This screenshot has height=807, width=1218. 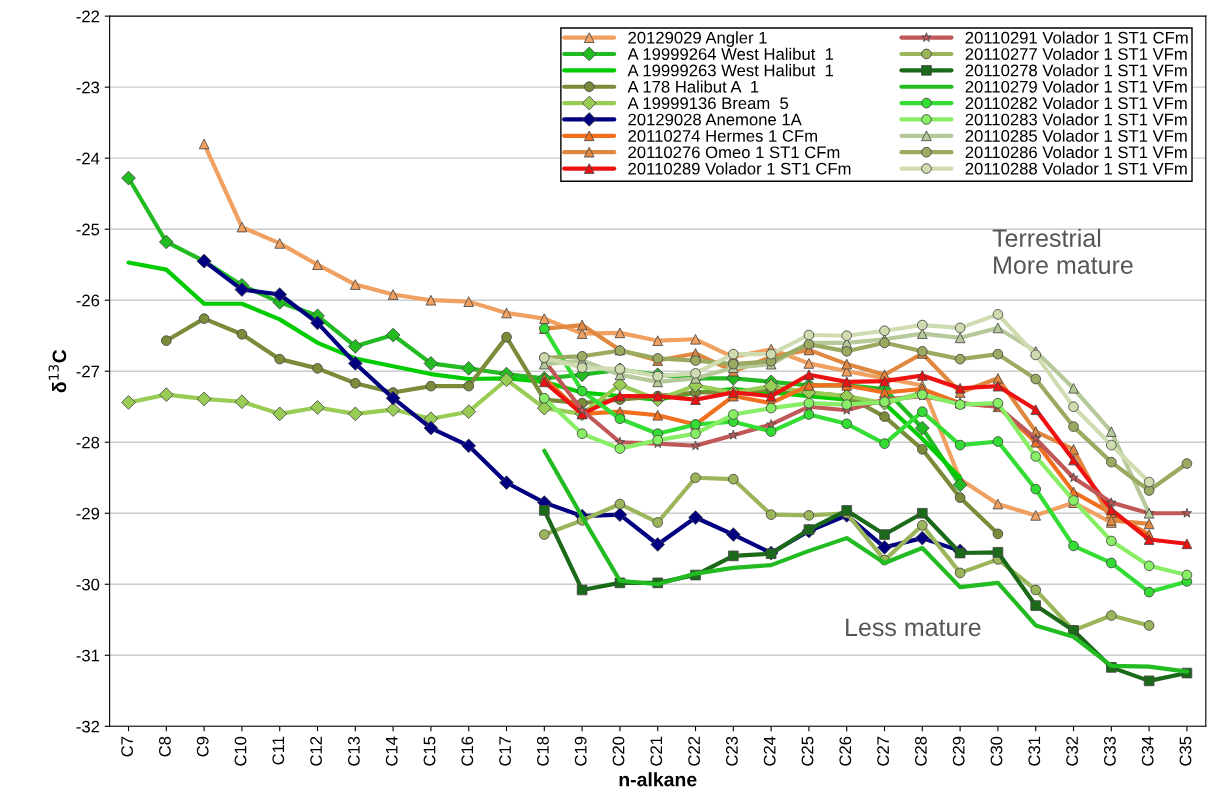 What do you see at coordinates (1076, 168) in the screenshot?
I see `legend-label: 20110288 Volador 1 ST1 VFm` at bounding box center [1076, 168].